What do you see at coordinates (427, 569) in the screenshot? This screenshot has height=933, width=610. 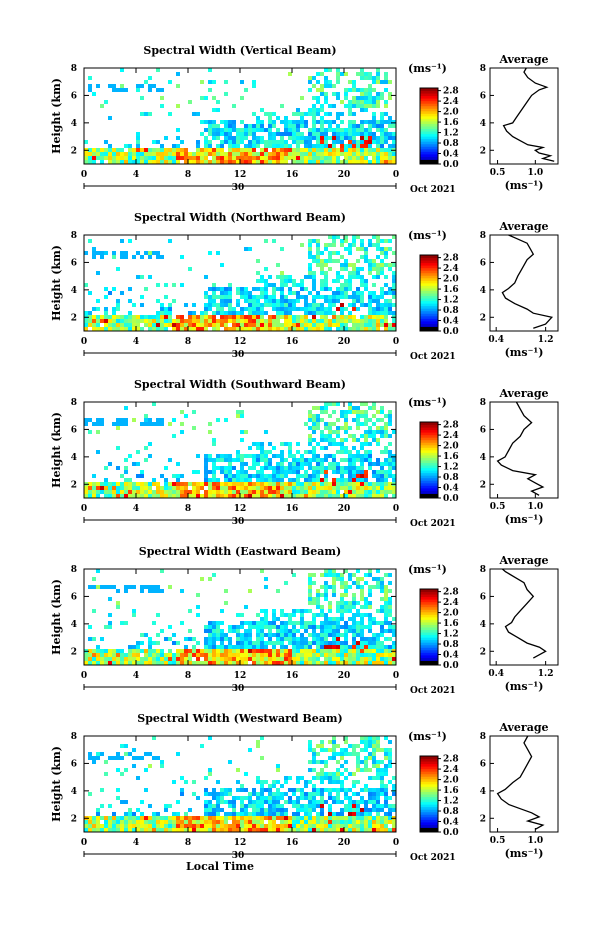 I see `colorbar-unit: (ms⁻¹)` at bounding box center [427, 569].